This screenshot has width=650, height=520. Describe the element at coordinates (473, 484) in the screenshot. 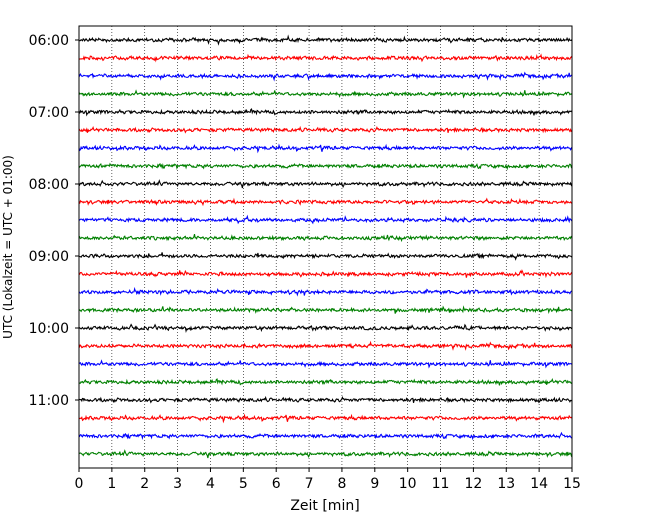

I see `x-tick-label: 12` at that location.